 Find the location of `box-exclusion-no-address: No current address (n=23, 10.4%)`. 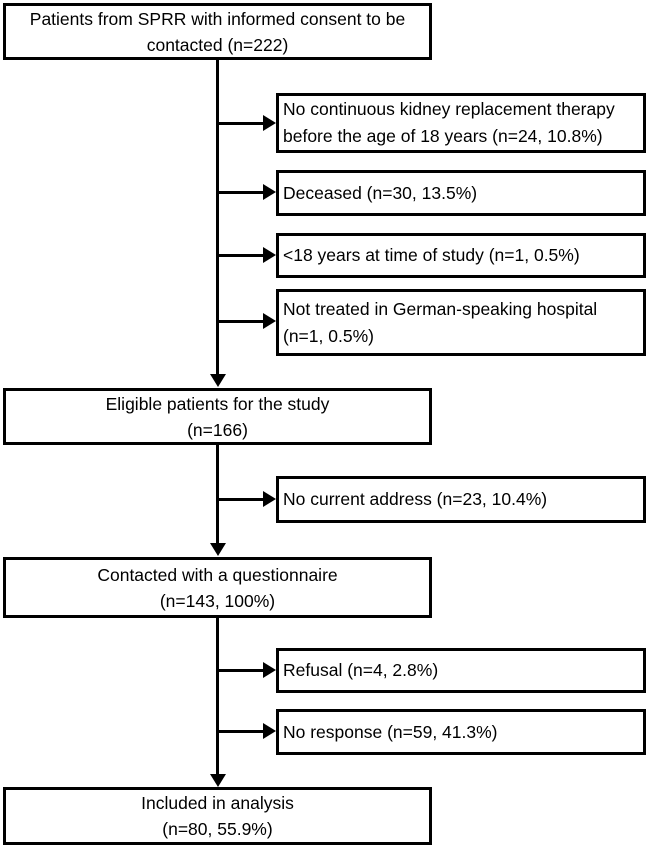

box-exclusion-no-address: No current address (n=23, 10.4%) is located at coordinates (461, 499).